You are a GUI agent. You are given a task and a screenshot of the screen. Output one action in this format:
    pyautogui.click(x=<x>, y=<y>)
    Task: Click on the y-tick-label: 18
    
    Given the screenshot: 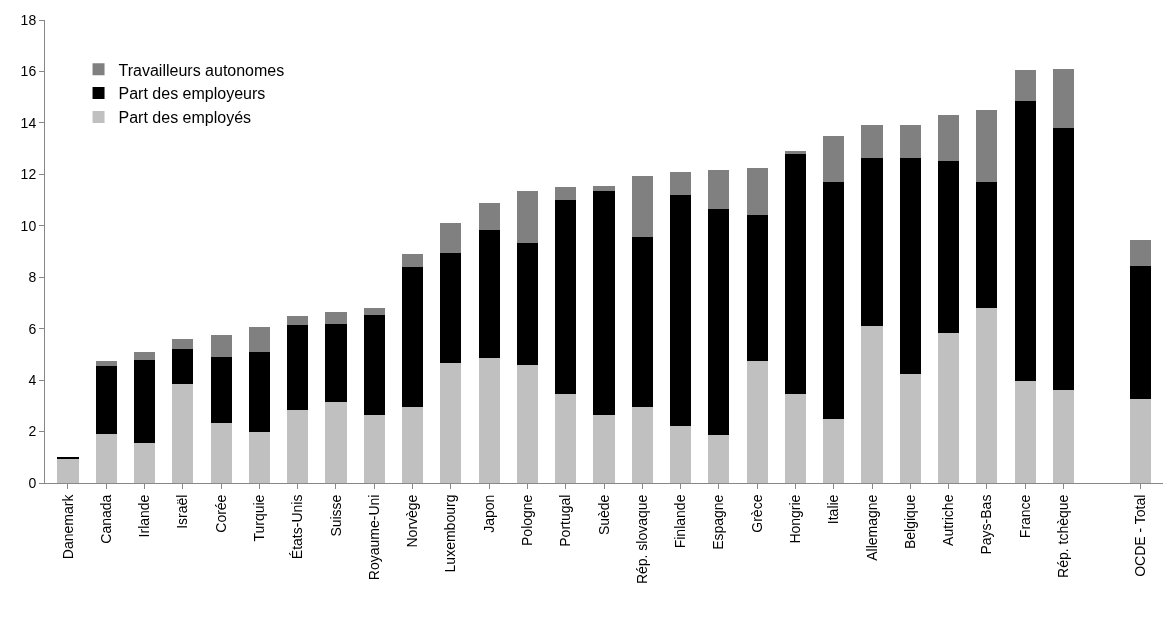 What is the action you would take?
    pyautogui.click(x=28, y=19)
    